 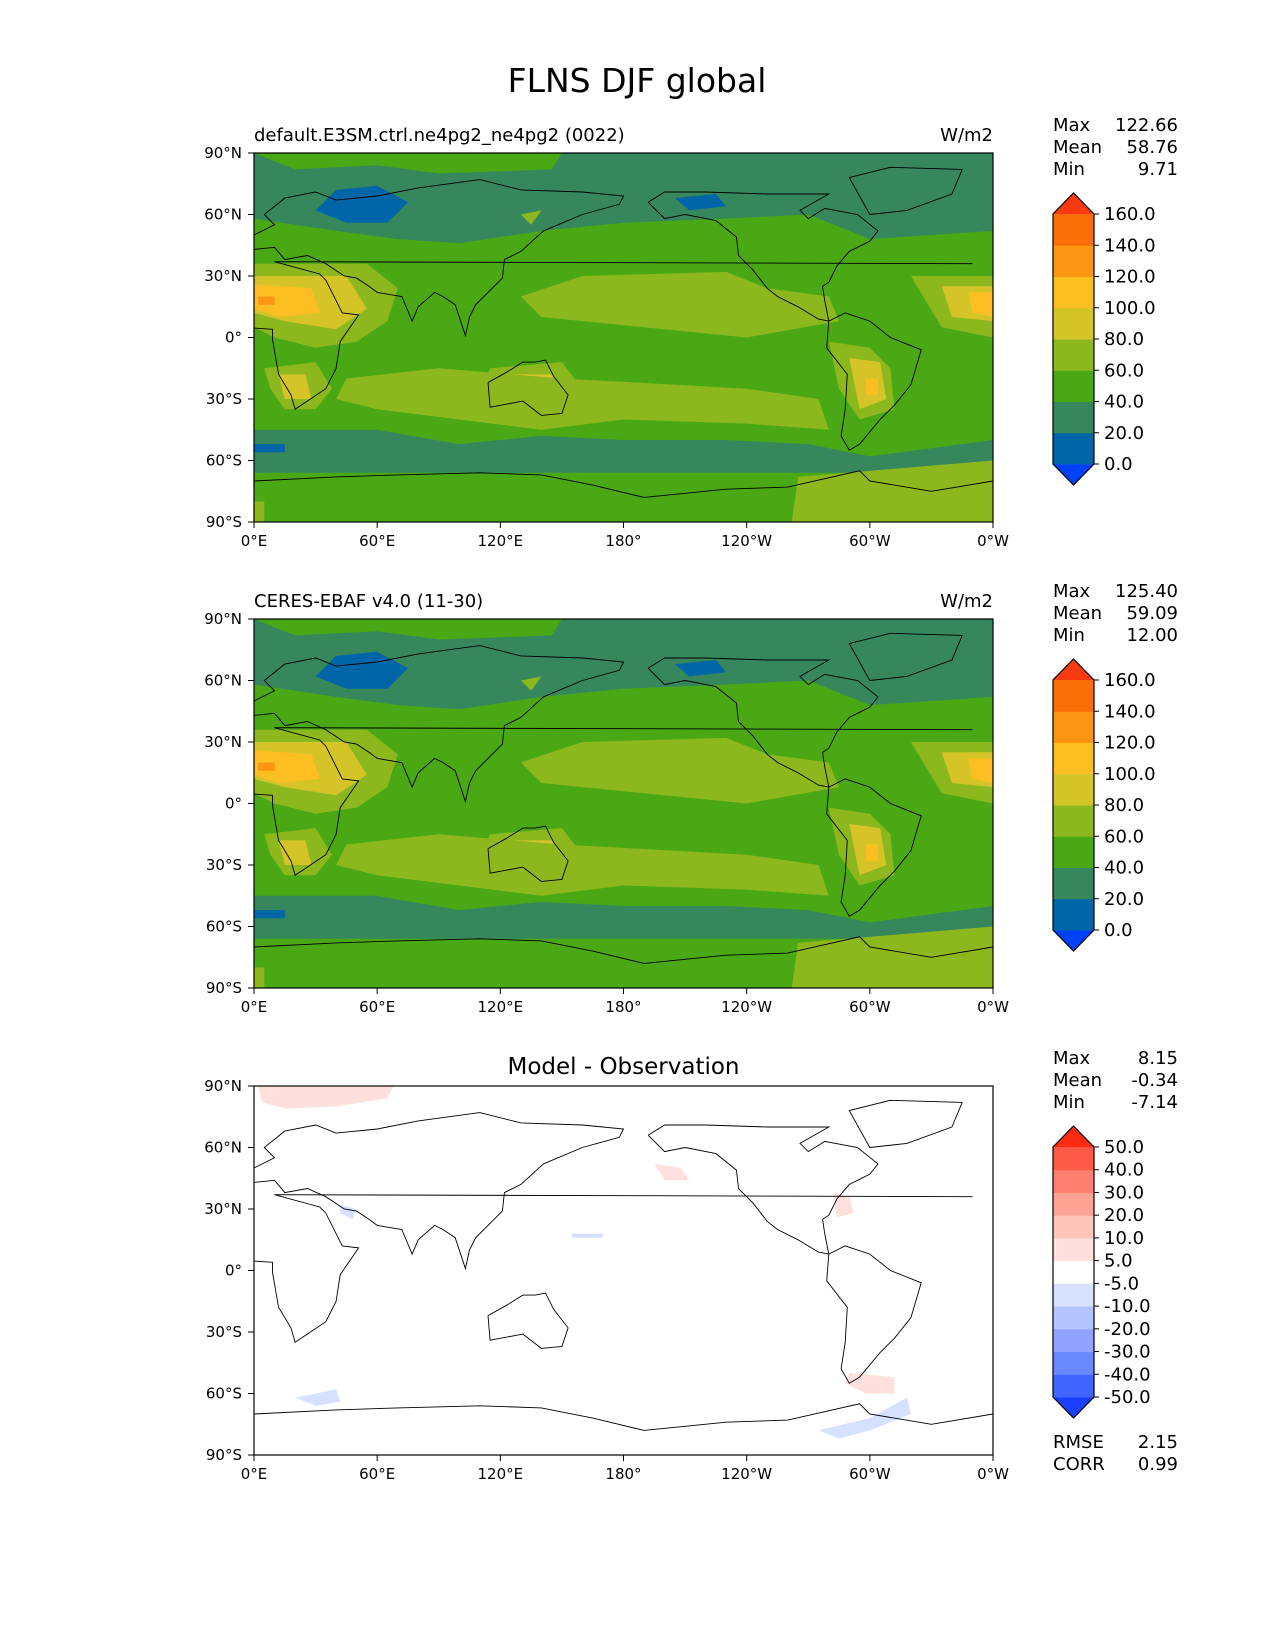 I want to click on panel-left-label: CERES-EBAF v4.0 (11-30), so click(x=368, y=601).